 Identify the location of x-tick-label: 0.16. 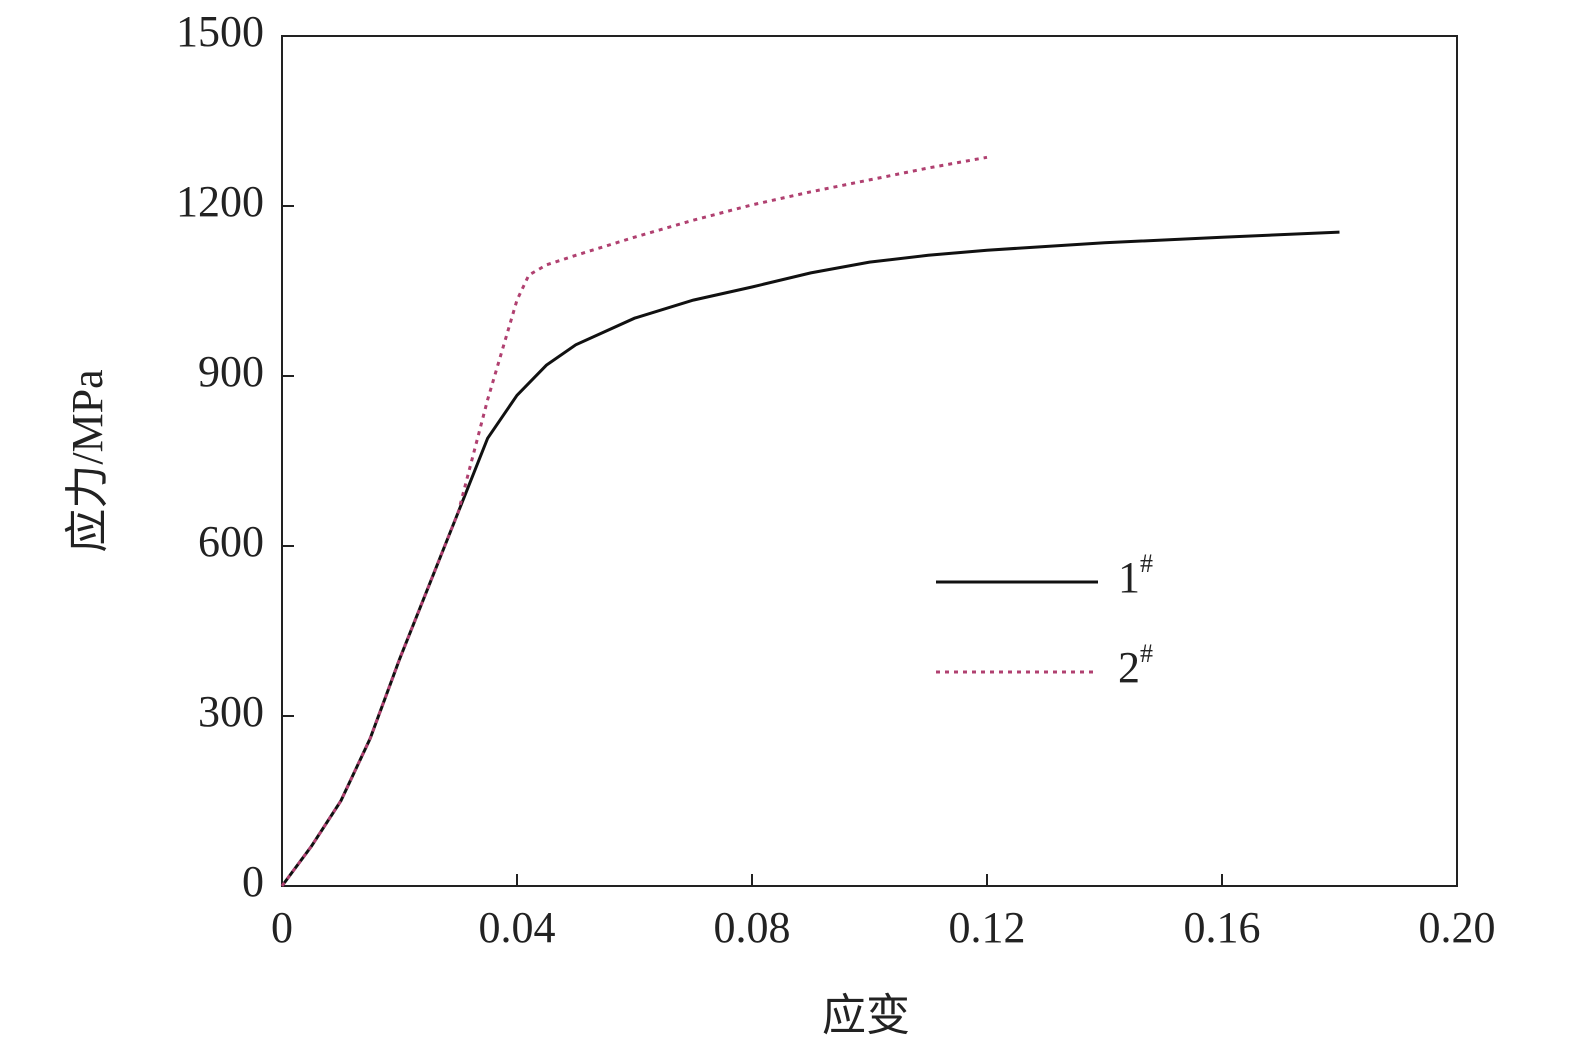
(1222, 927).